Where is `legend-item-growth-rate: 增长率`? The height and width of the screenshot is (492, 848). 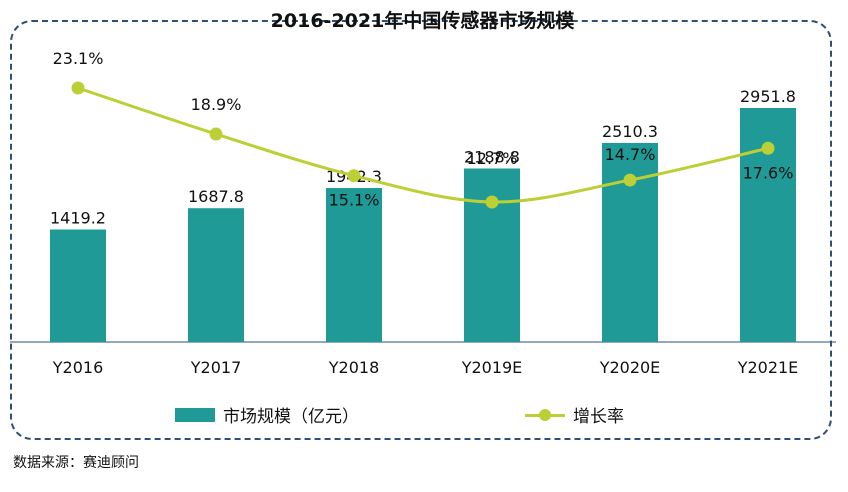 legend-item-growth-rate: 增长率 is located at coordinates (574, 414).